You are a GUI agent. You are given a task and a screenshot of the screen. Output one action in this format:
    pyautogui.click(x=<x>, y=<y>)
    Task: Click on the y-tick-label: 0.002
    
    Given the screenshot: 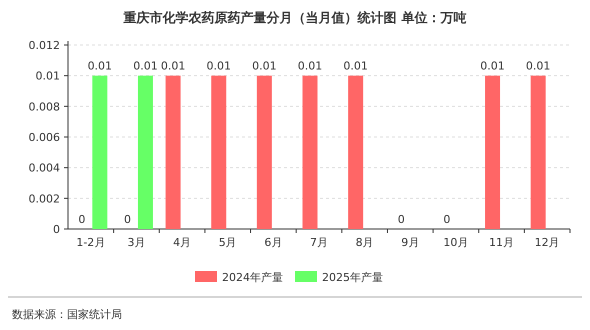 What is the action you would take?
    pyautogui.click(x=44, y=199)
    